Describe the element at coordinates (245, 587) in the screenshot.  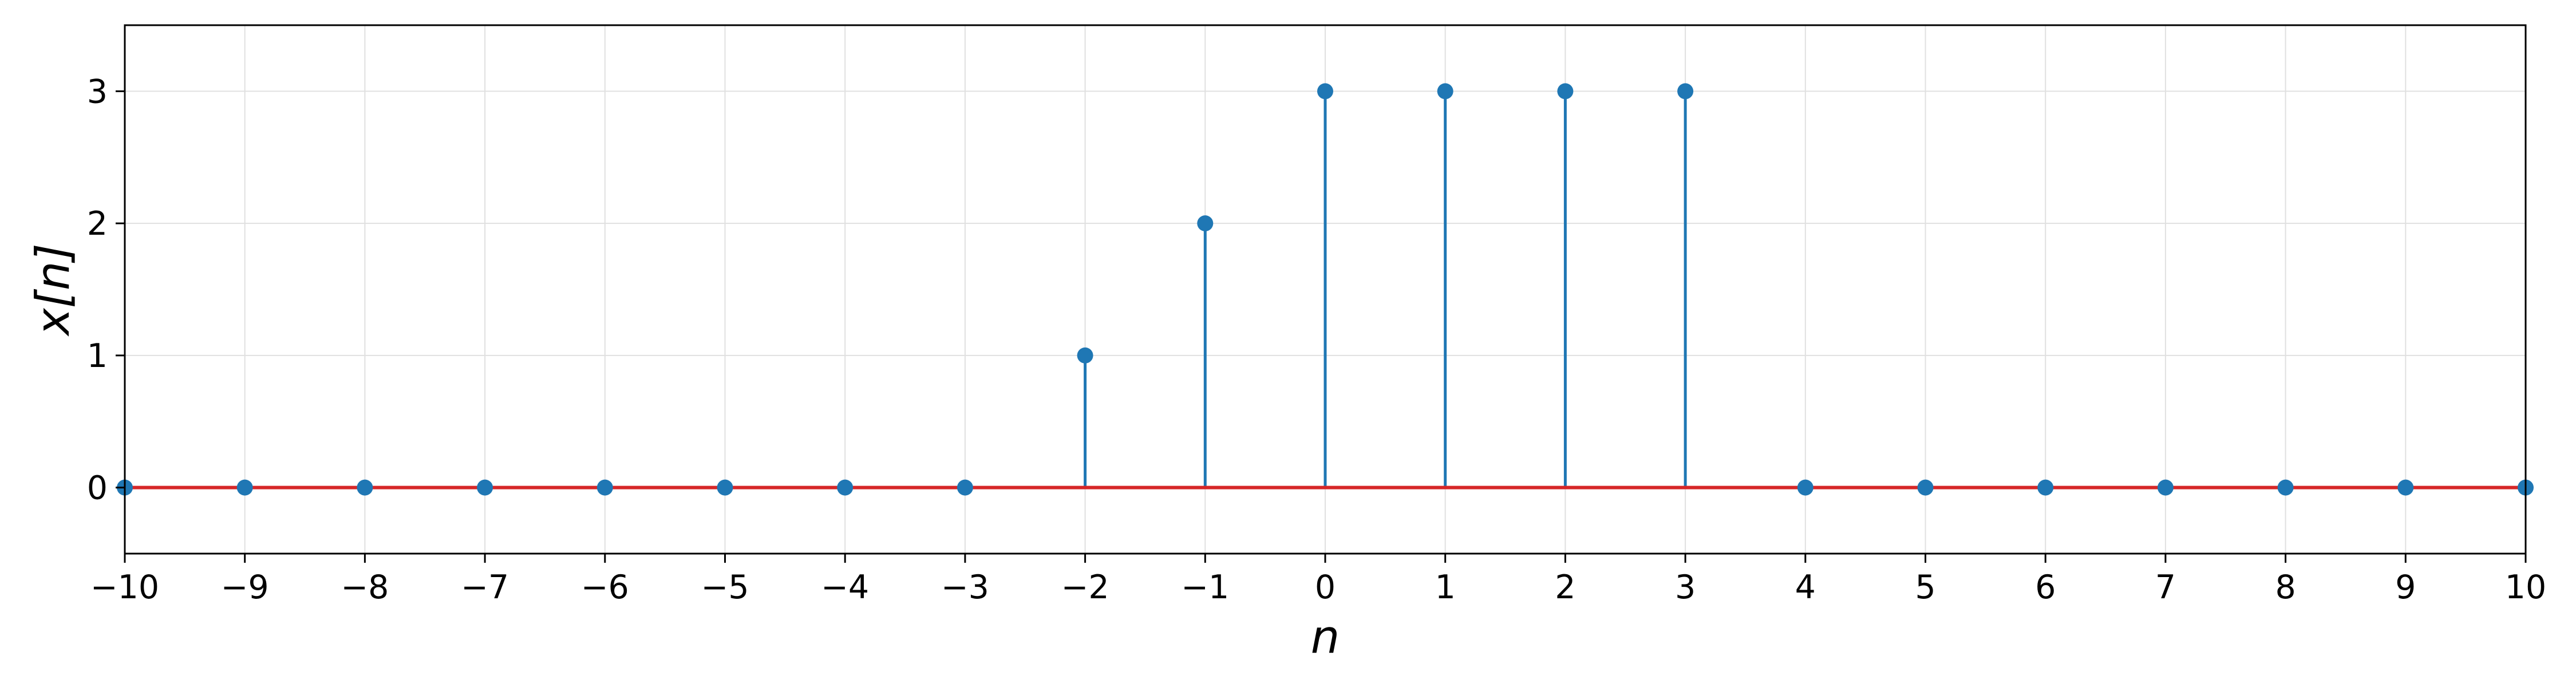
I see `x-tick-label: −9` at that location.